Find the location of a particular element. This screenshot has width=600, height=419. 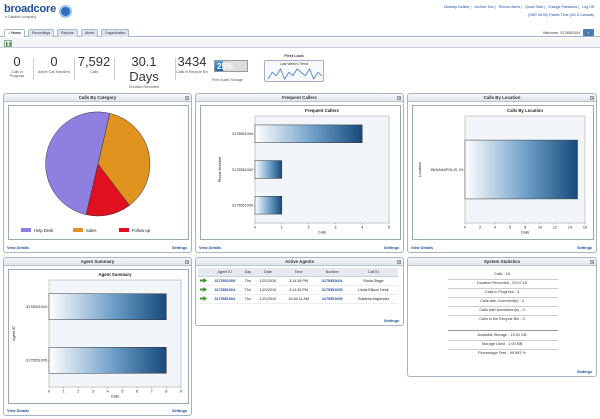

tab-organization-label: Organization is located at coordinates (115, 33).